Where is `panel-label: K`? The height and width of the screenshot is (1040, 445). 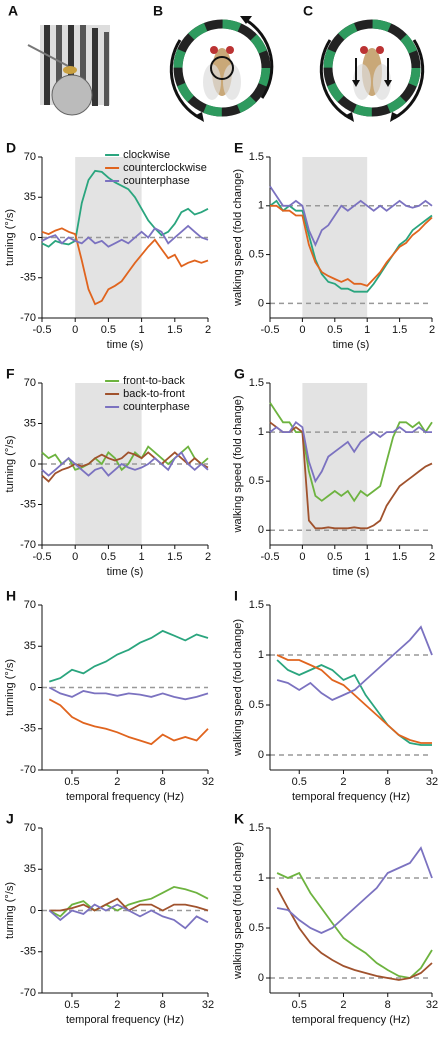
panel-label: K is located at coordinates (239, 819).